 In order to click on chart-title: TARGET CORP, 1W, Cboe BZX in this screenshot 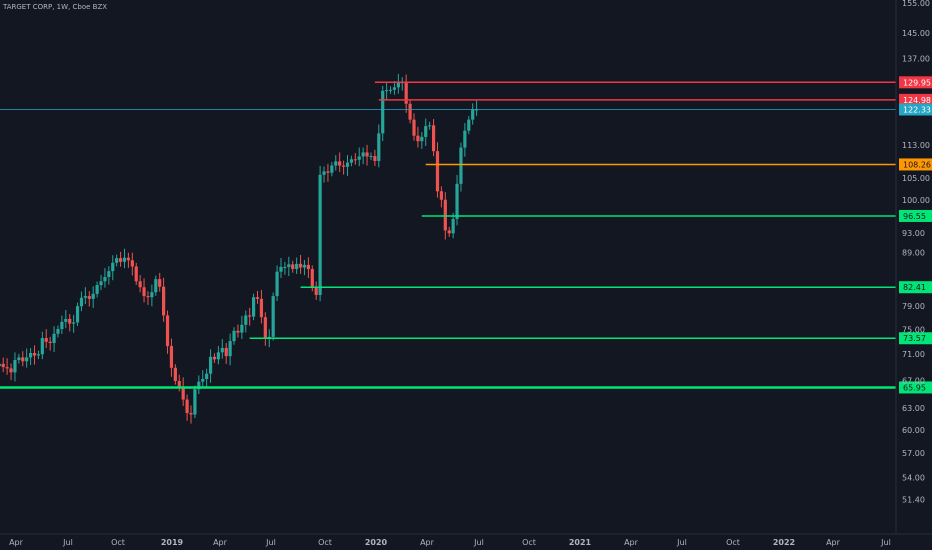, I will do `click(55, 7)`.